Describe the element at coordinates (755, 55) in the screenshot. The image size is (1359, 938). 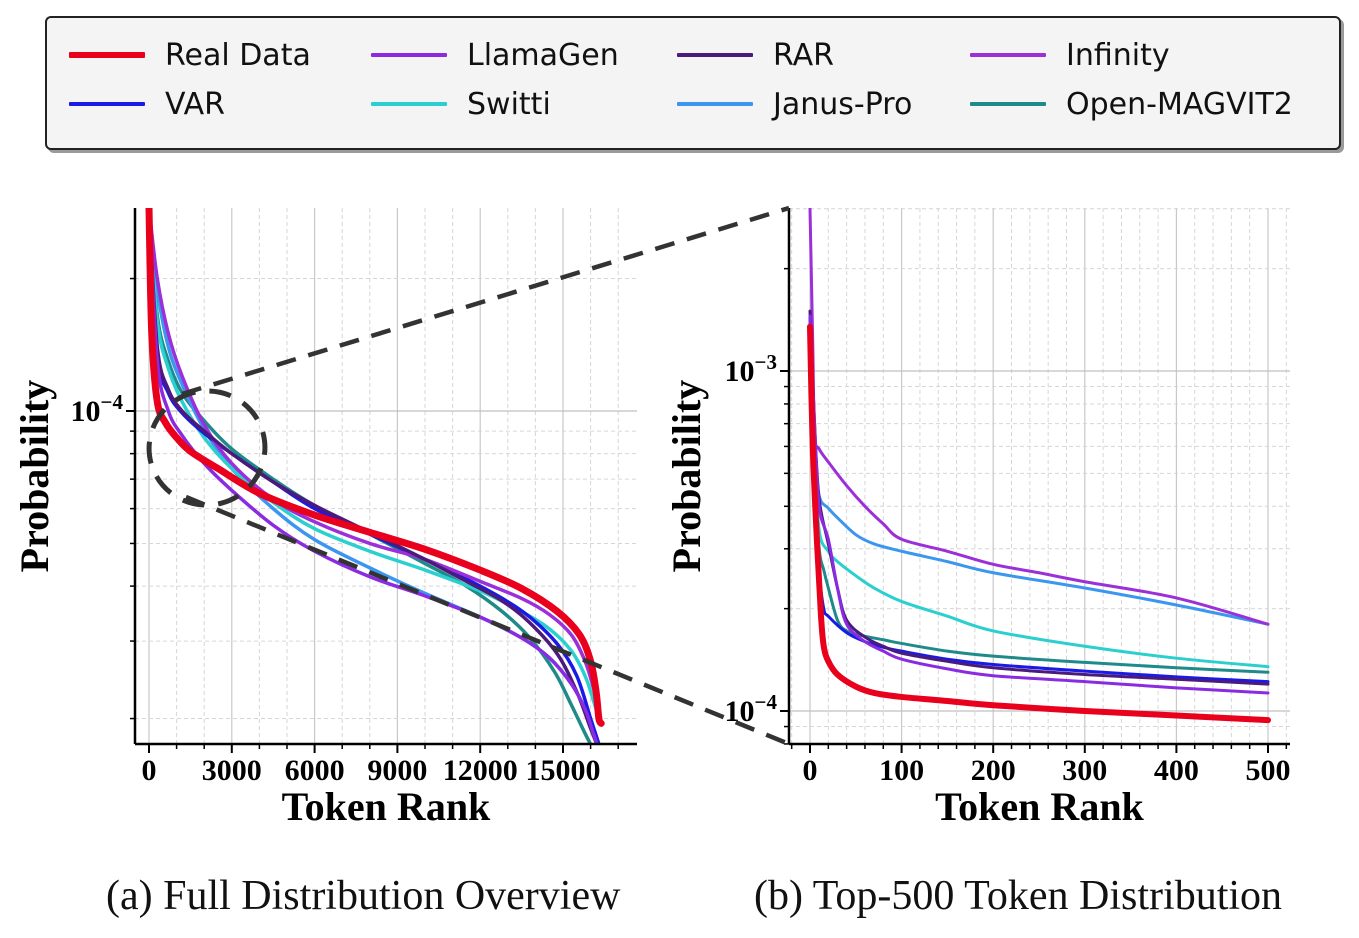
I see `legend-item-rar: RAR` at that location.